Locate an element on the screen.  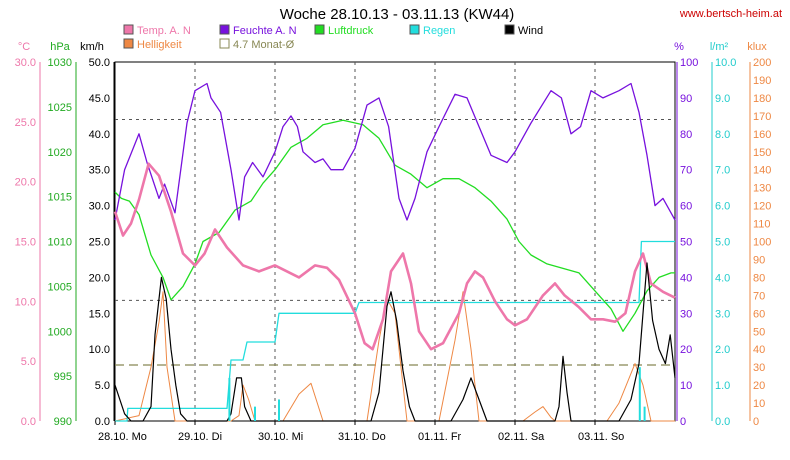
legend-label-wind: Wind is located at coordinates (530, 31).